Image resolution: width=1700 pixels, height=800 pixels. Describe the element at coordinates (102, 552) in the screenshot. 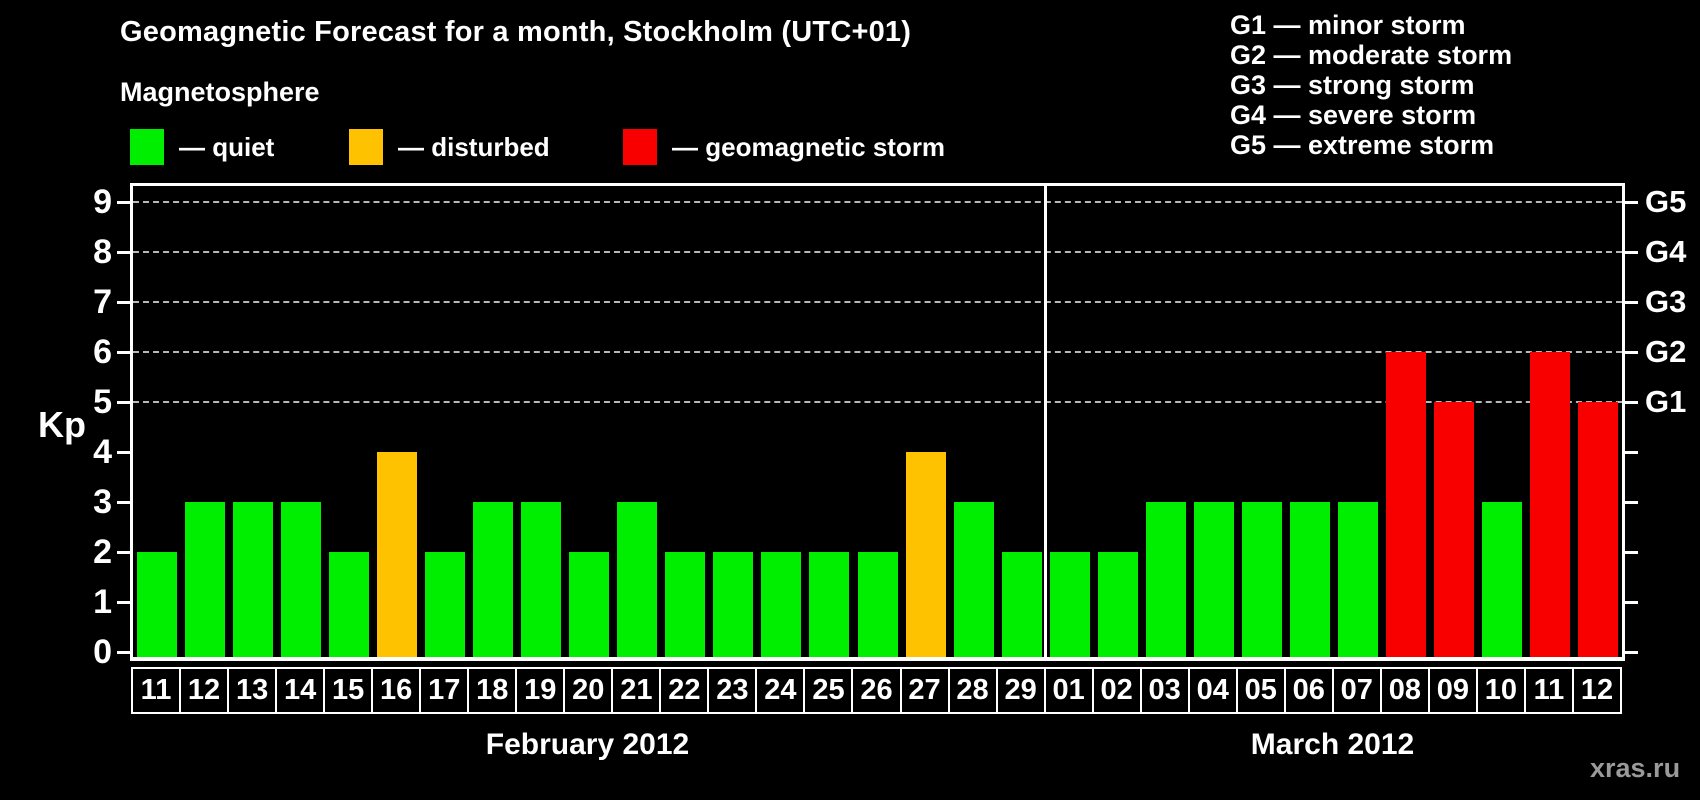

I see `y-axis-tick-label: 2` at that location.